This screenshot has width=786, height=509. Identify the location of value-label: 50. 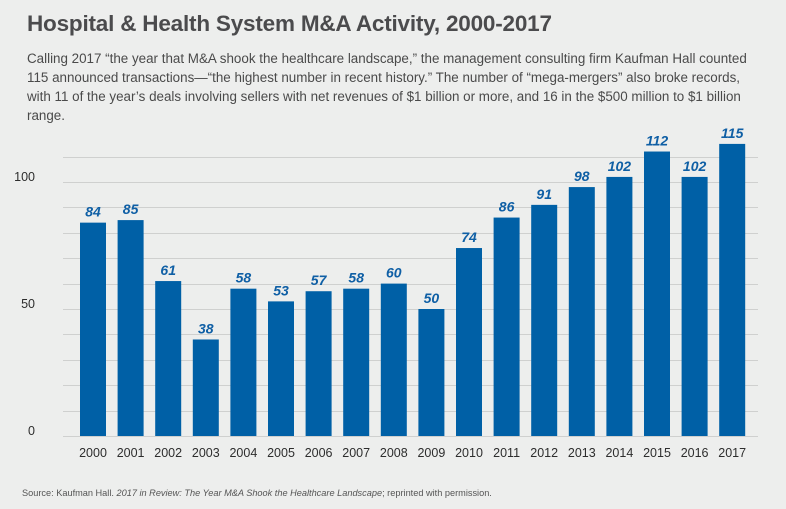
(432, 298).